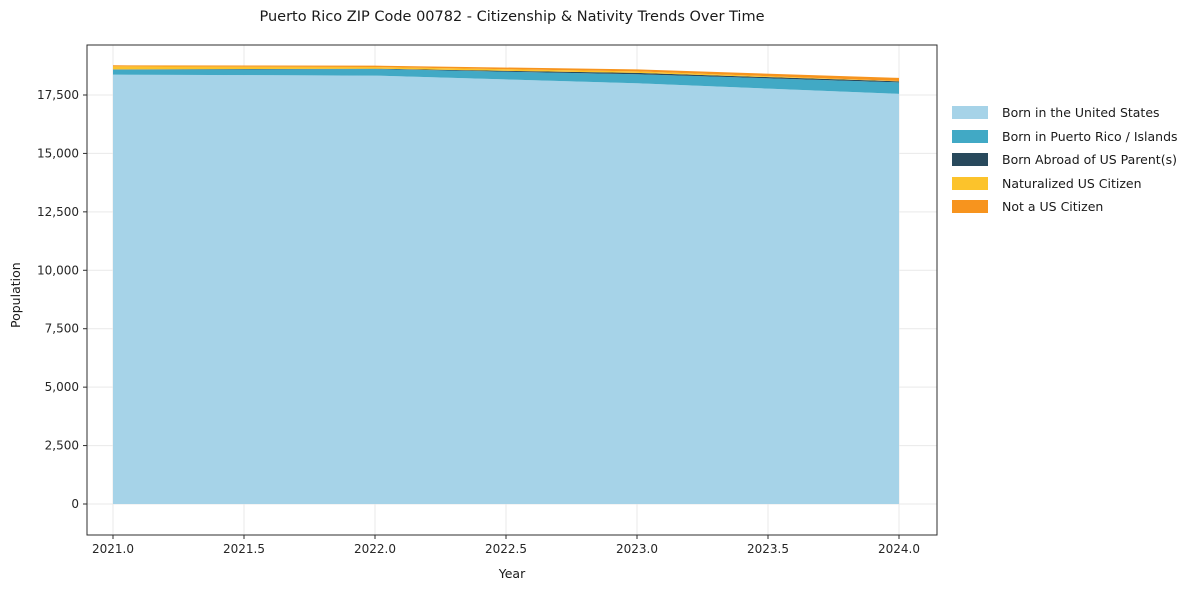 The height and width of the screenshot is (590, 1189). What do you see at coordinates (58, 212) in the screenshot?
I see `y-tick-label: 12,500` at bounding box center [58, 212].